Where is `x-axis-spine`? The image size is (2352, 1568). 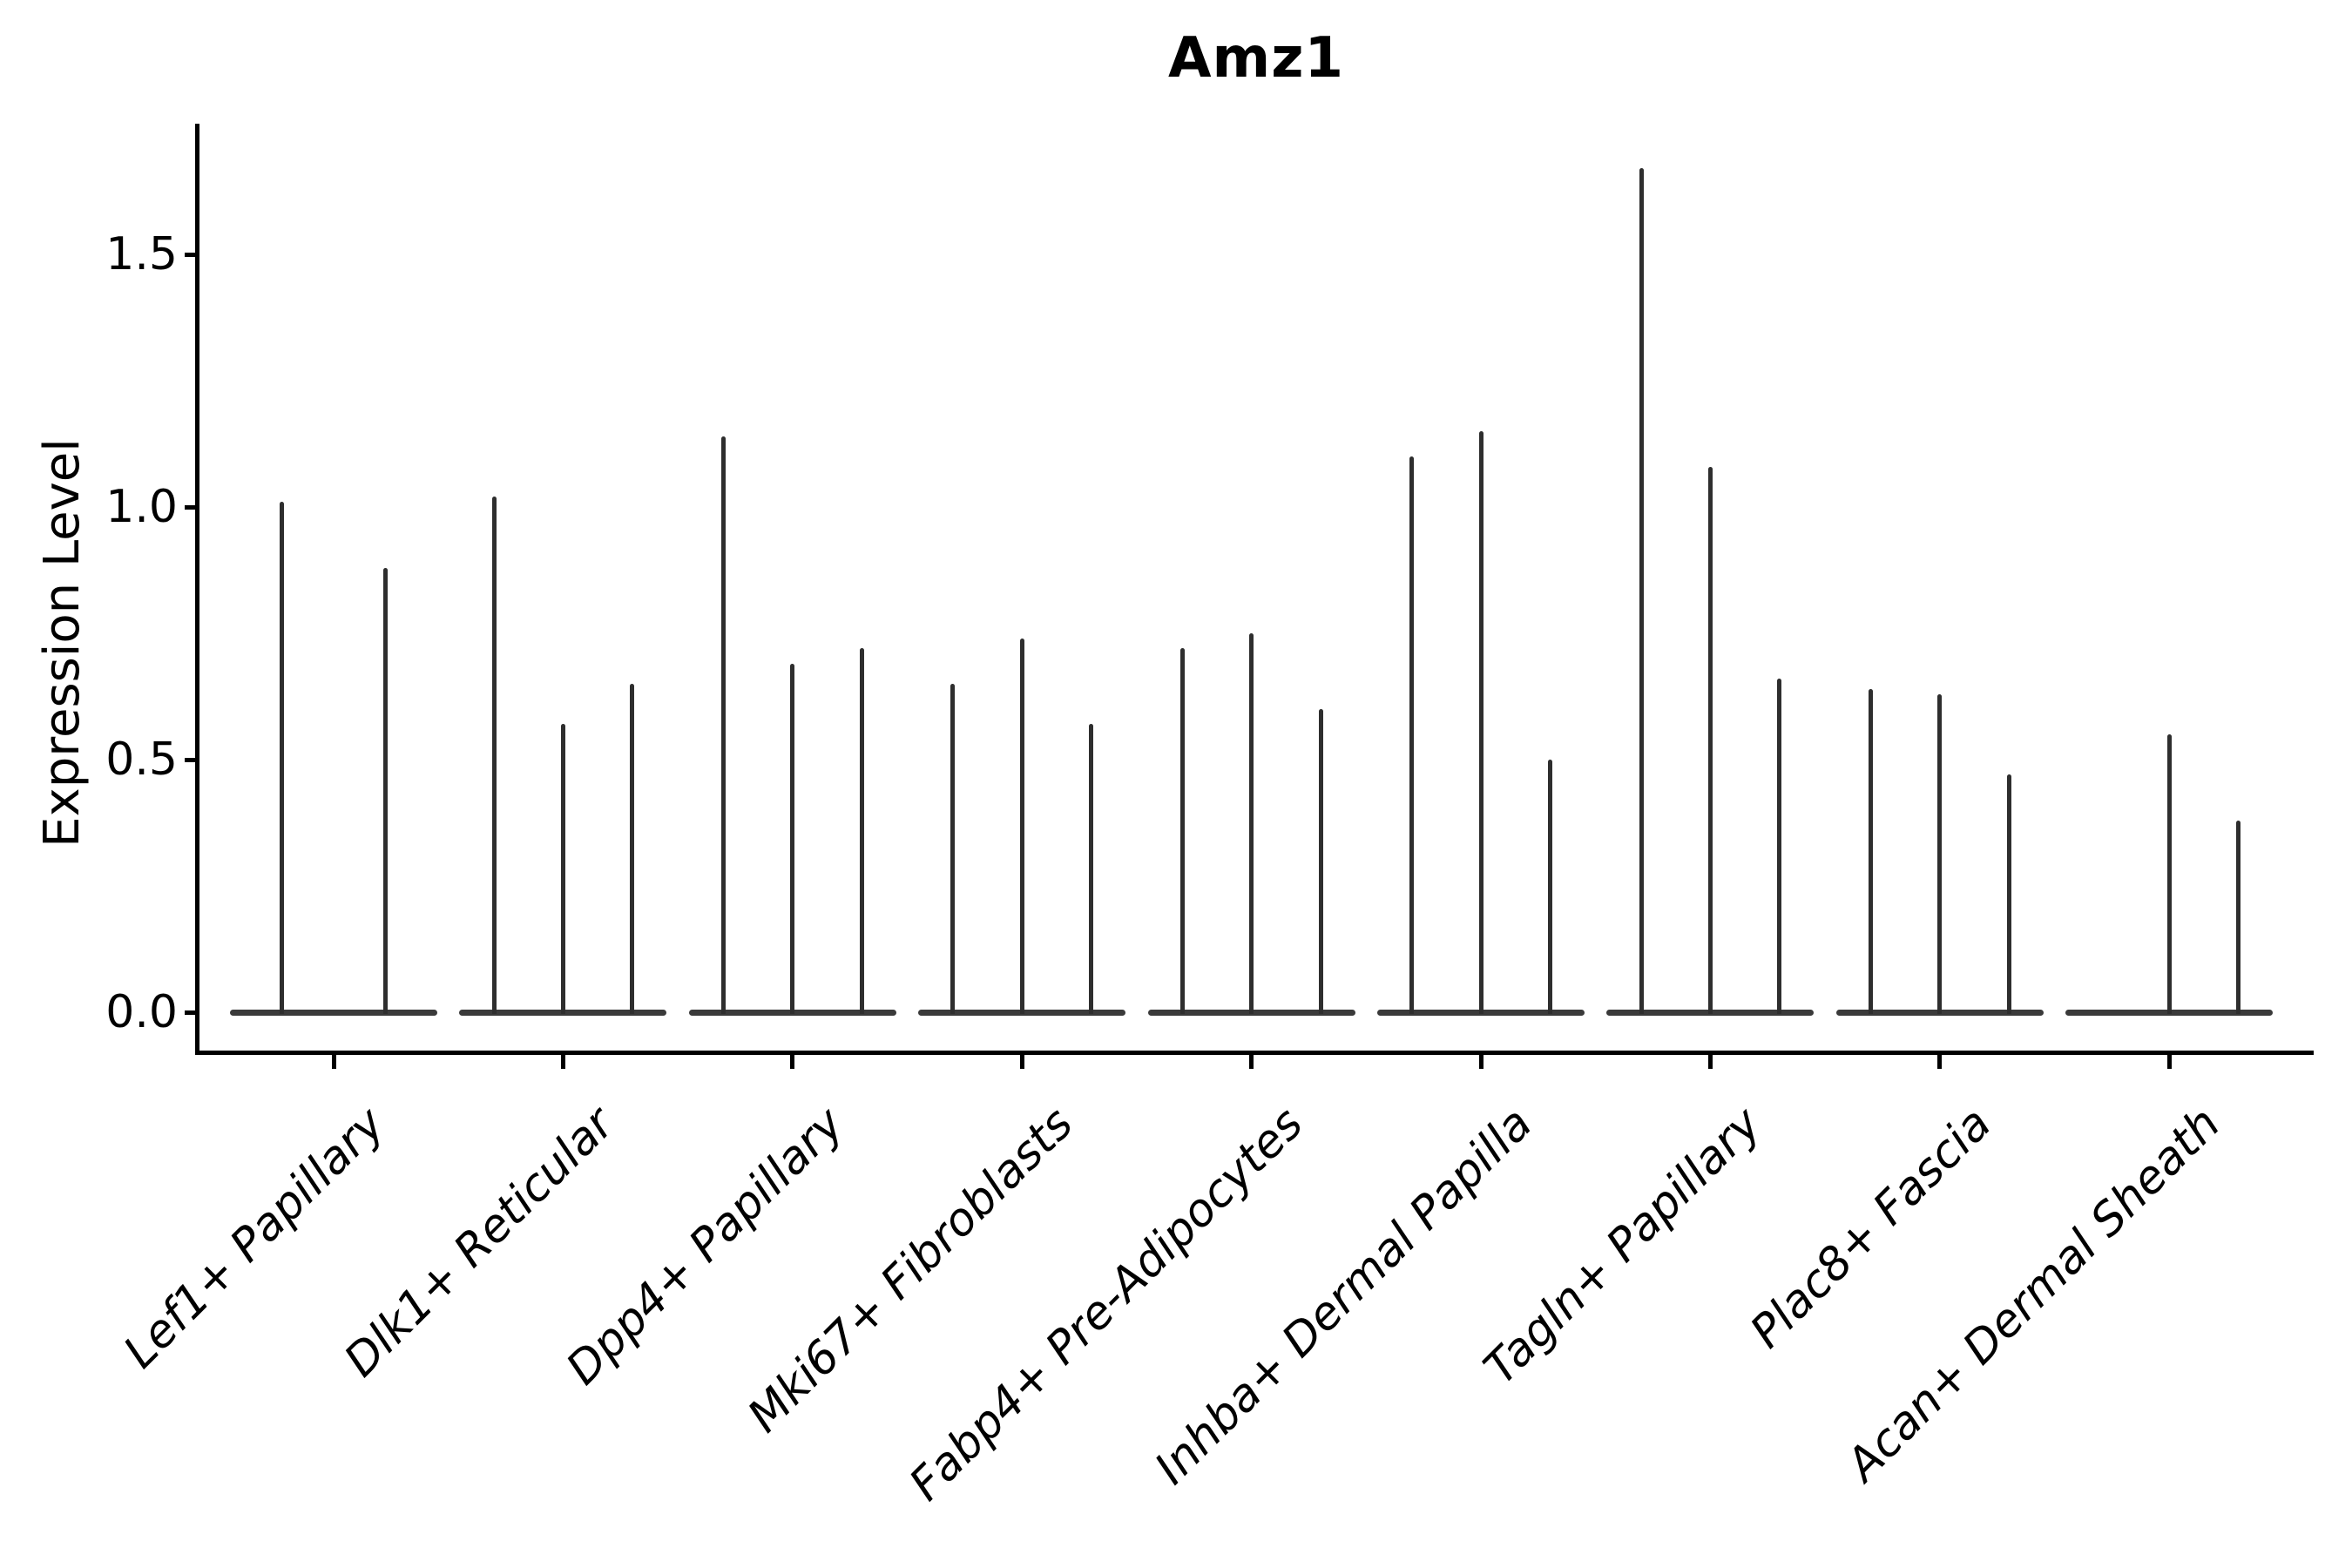
x-axis-spine is located at coordinates (1254, 1053).